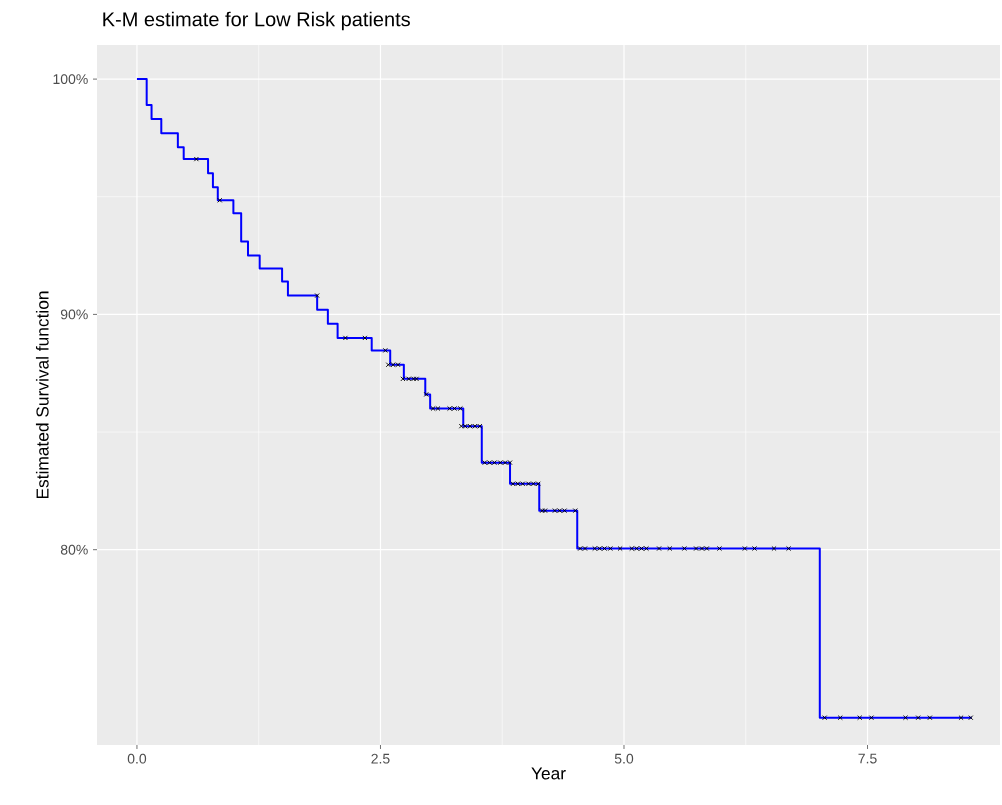 The width and height of the screenshot is (1002, 805). Describe the element at coordinates (74, 549) in the screenshot. I see `y-tick-label: 80%` at that location.